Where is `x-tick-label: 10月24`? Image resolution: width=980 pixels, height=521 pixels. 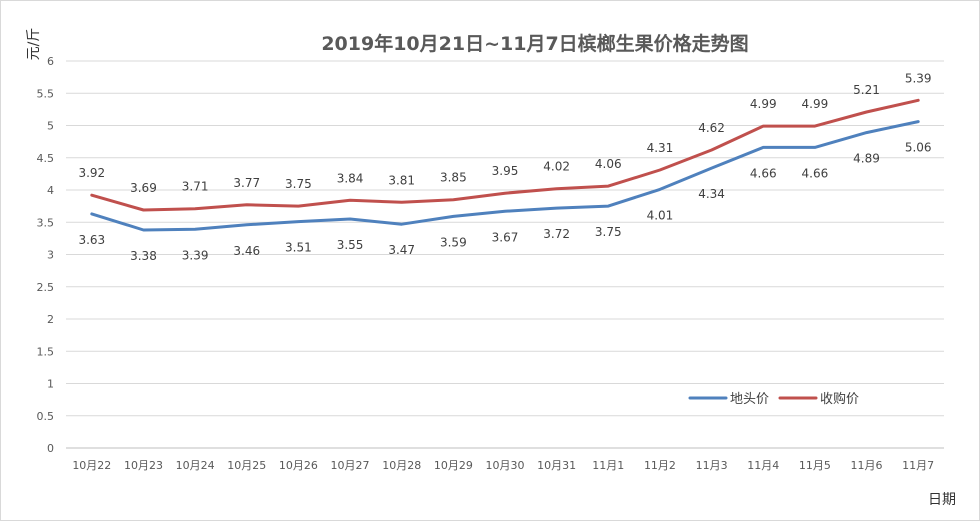 x-tick-label: 10月24 is located at coordinates (195, 465).